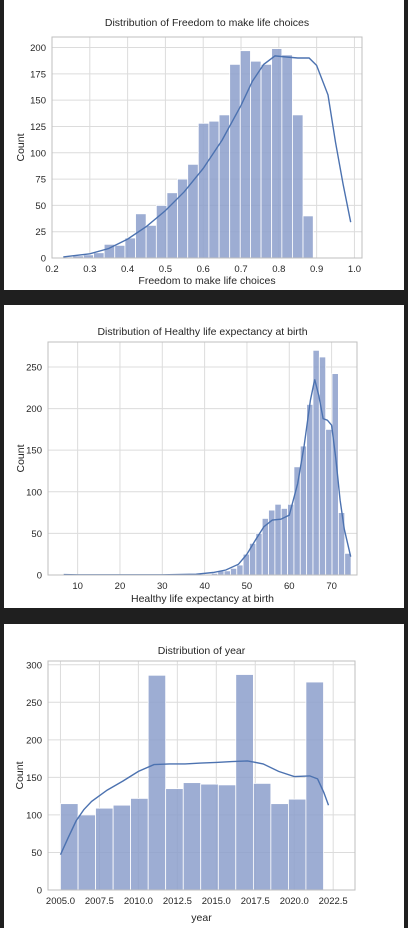 This screenshot has height=928, width=408. I want to click on y-tick-label: 75, so click(40, 180).